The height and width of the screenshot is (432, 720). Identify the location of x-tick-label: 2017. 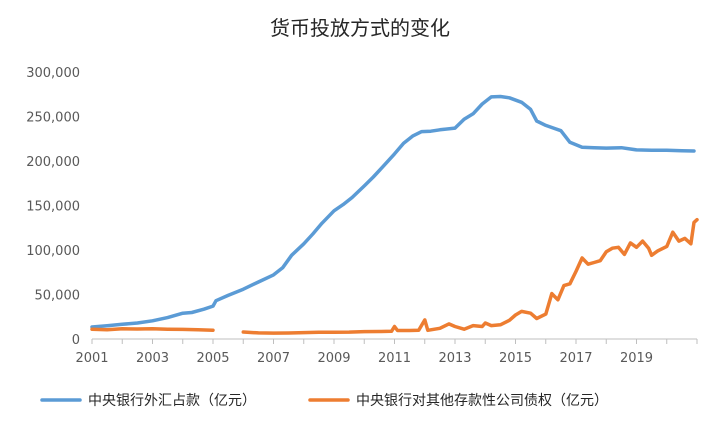
(575, 358).